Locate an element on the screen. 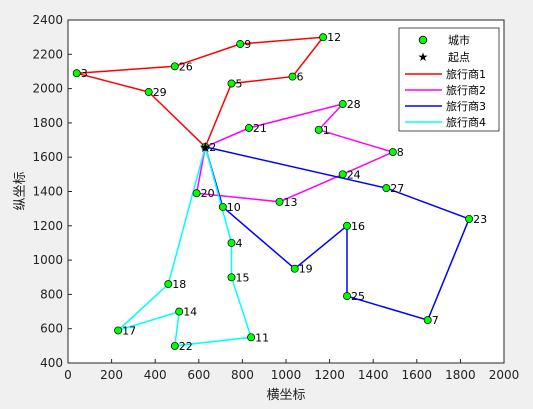 This screenshot has width=533, height=409. city-label-3: 3 is located at coordinates (84, 73).